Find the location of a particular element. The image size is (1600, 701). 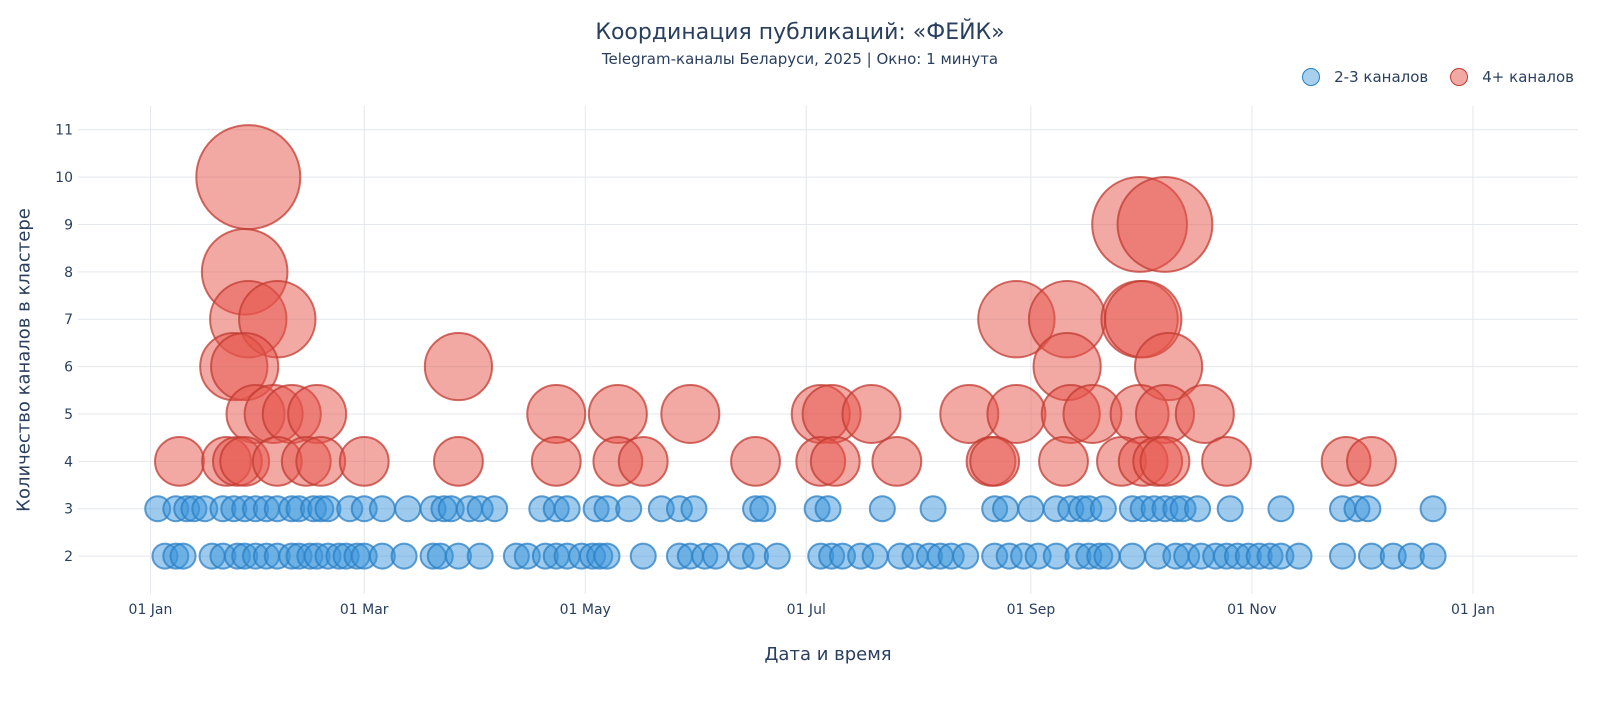

y-tick-label: 8 is located at coordinates (68, 273).